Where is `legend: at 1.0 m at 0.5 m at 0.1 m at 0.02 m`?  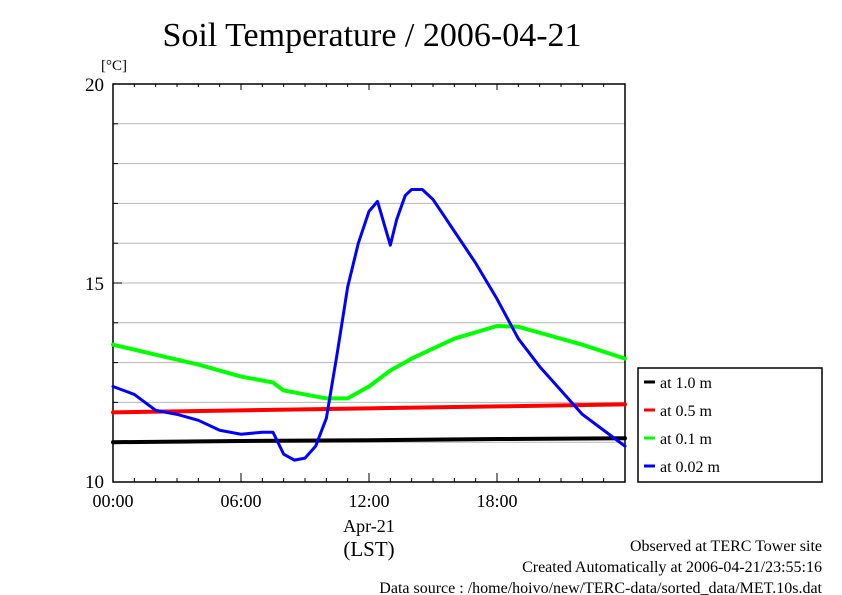
legend: at 1.0 m at 0.5 m at 0.1 m at 0.02 m is located at coordinates (730, 425).